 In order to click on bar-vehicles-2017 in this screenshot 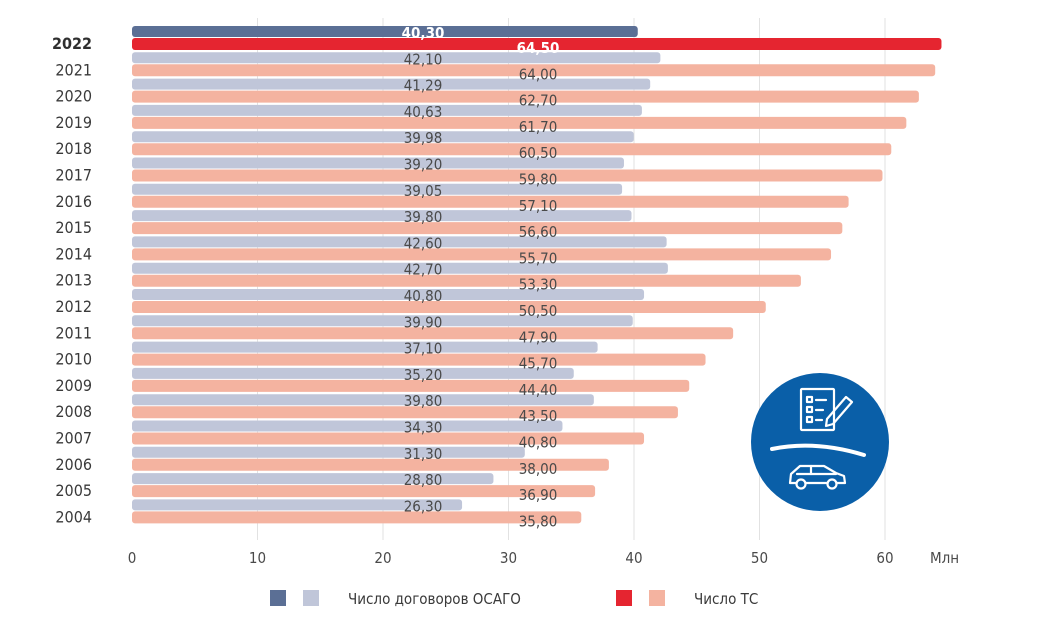, I will do `click(507, 175)`.